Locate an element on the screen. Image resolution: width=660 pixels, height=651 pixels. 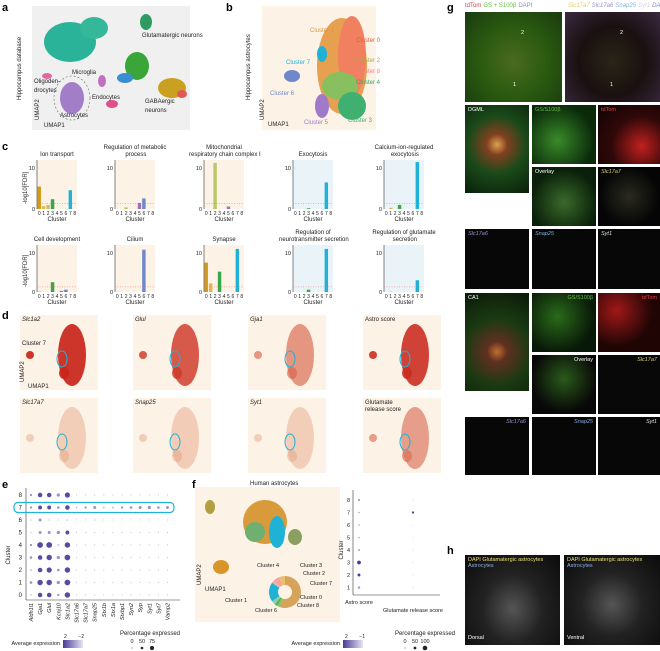
dot-3-Syn2 is located at coordinates (131, 557).